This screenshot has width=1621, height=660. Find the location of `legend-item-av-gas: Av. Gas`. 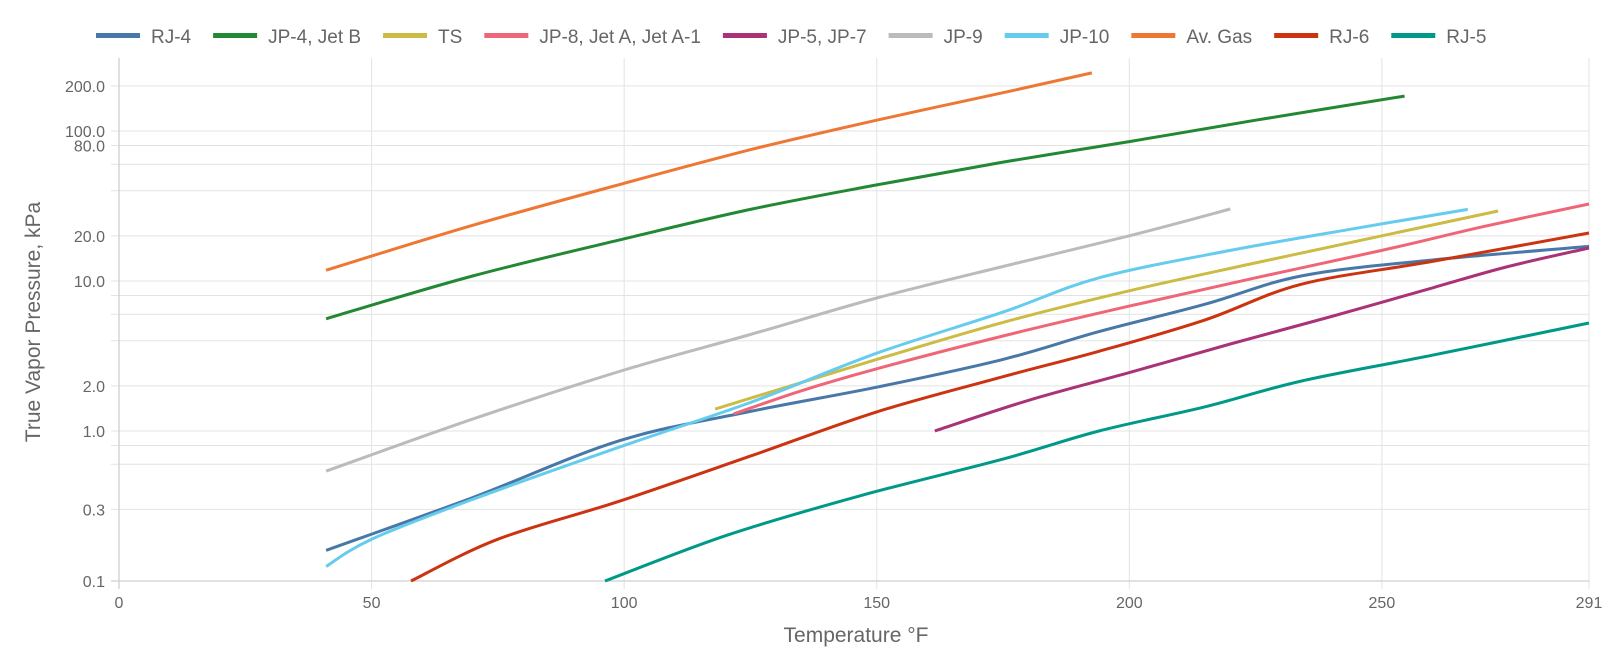

legend-item-av-gas: Av. Gas is located at coordinates (1191, 37).